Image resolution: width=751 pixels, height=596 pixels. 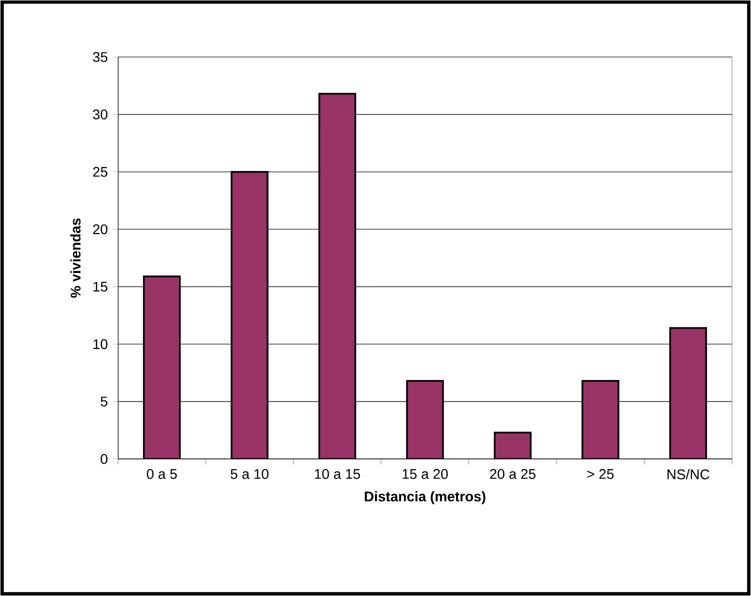 I want to click on x-tick-label: 0 a 5, so click(x=161, y=474).